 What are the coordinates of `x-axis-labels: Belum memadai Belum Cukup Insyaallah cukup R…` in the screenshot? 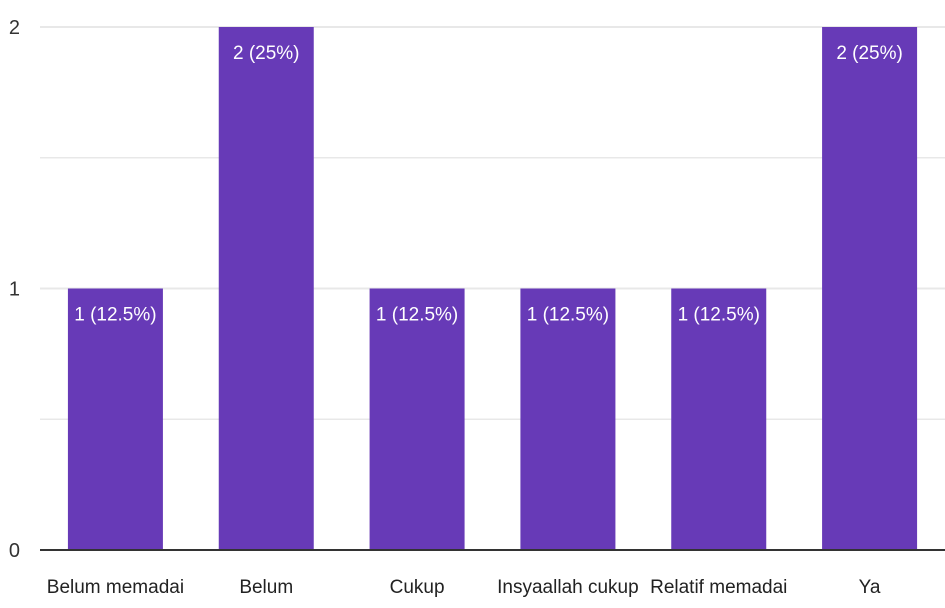 It's located at (464, 587).